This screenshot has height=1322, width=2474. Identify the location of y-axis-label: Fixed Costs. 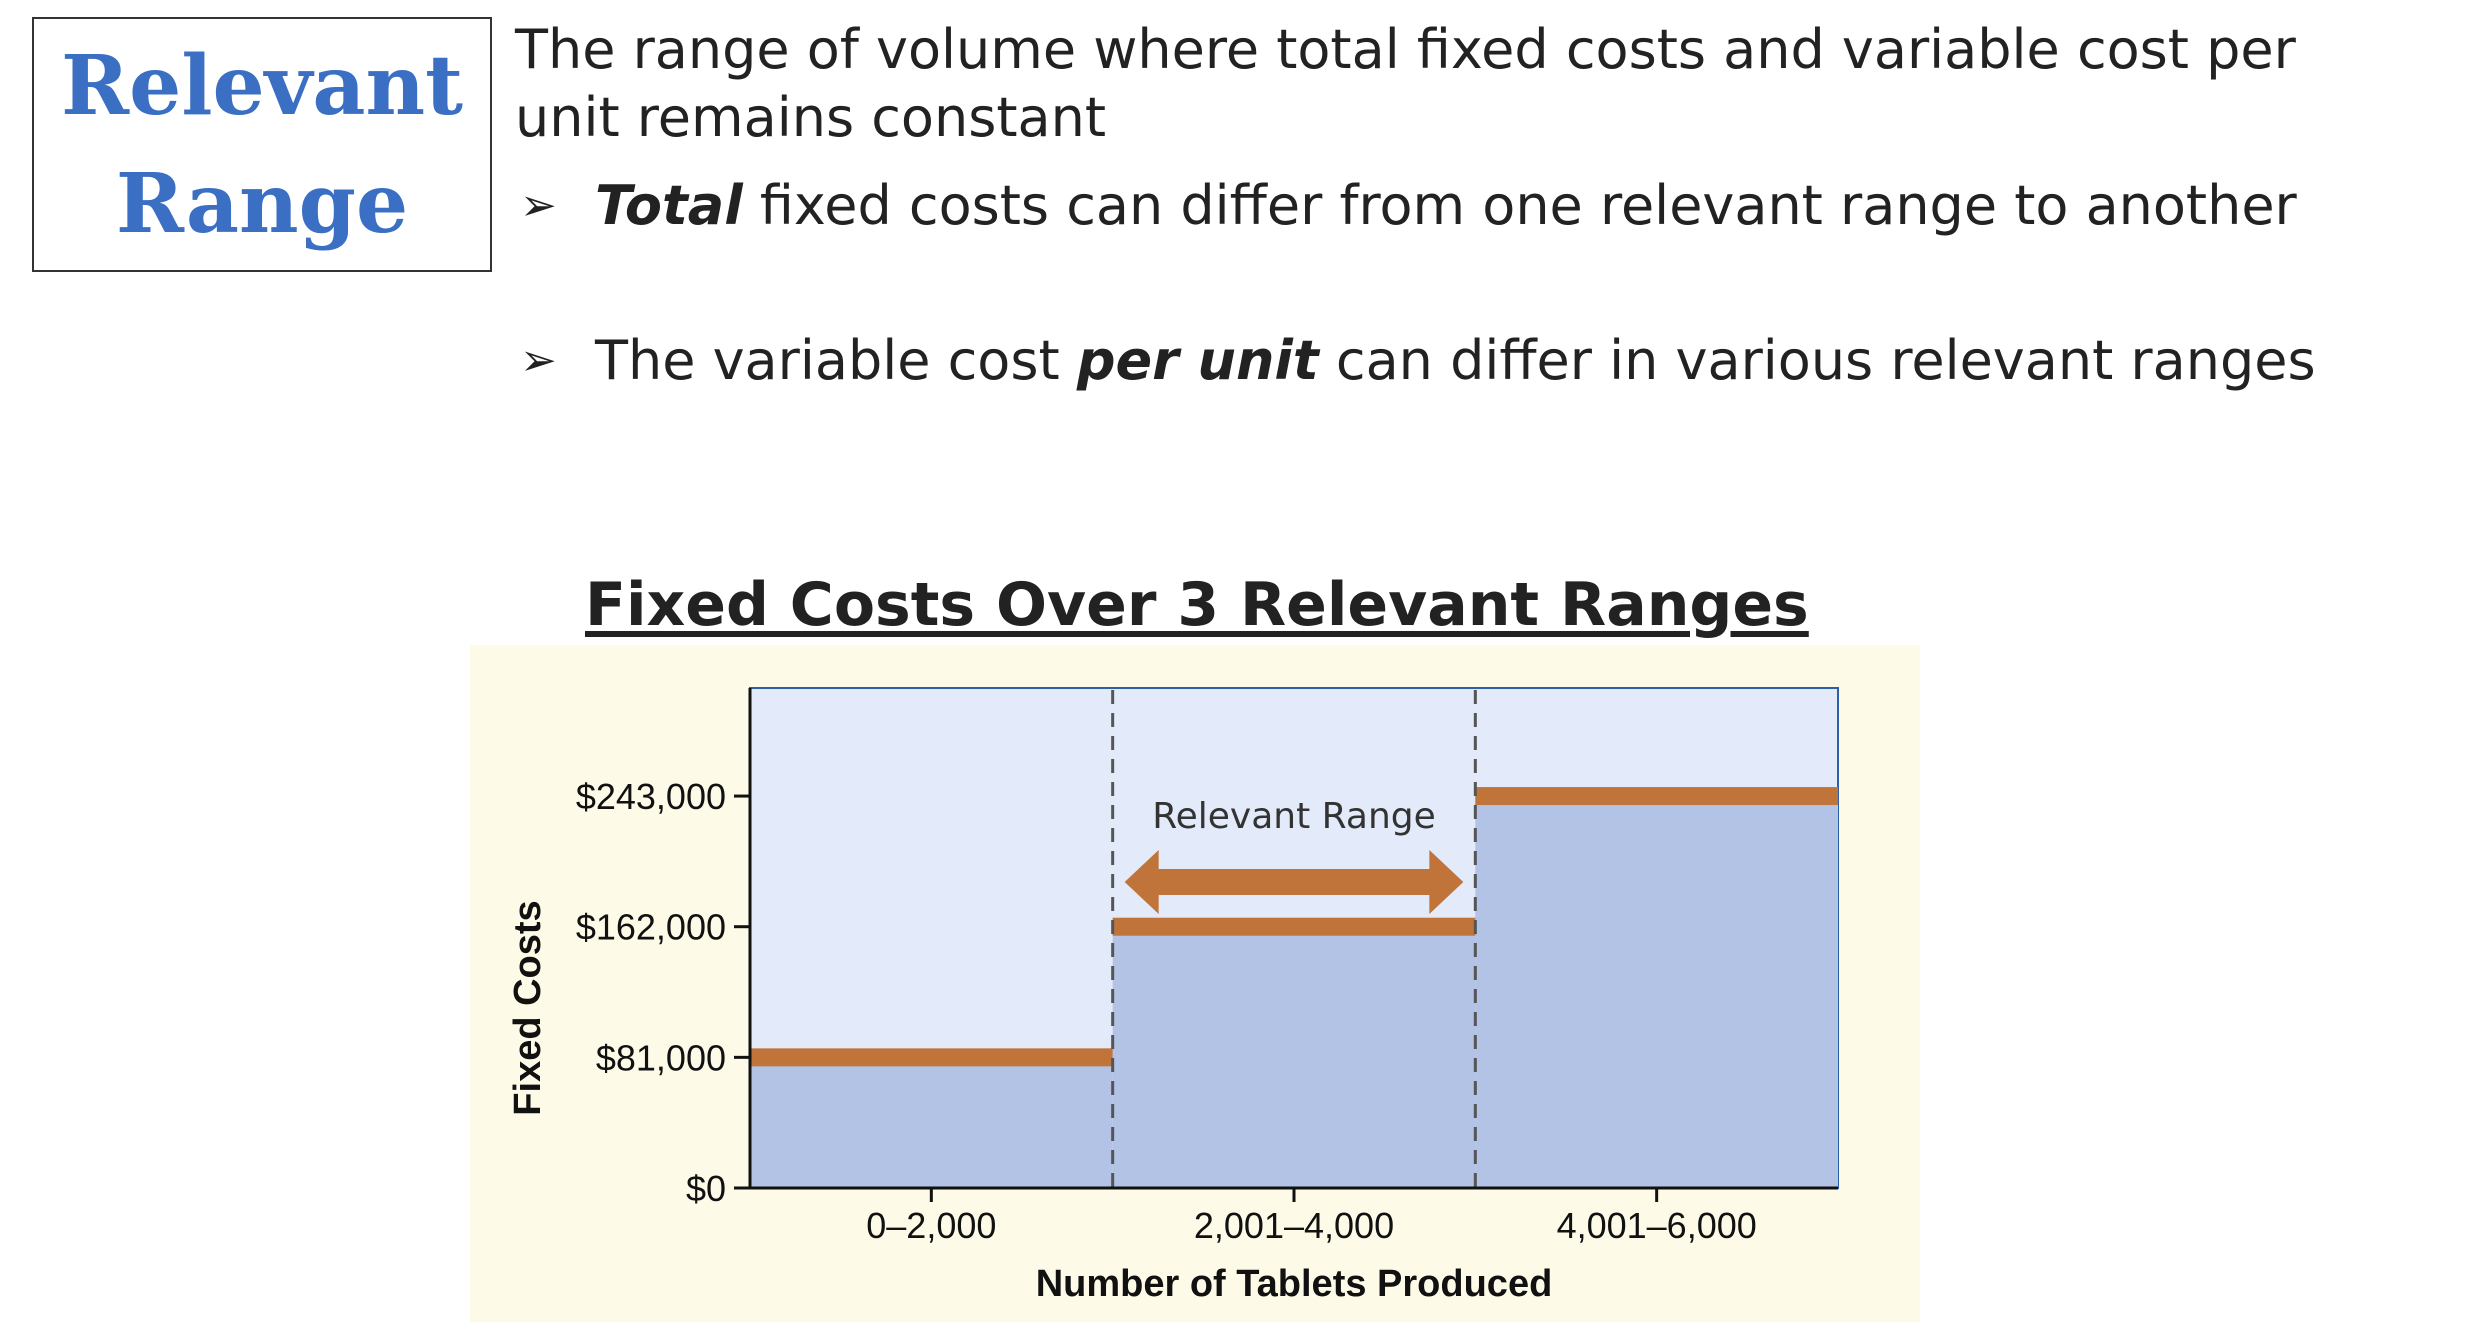
(528, 1007).